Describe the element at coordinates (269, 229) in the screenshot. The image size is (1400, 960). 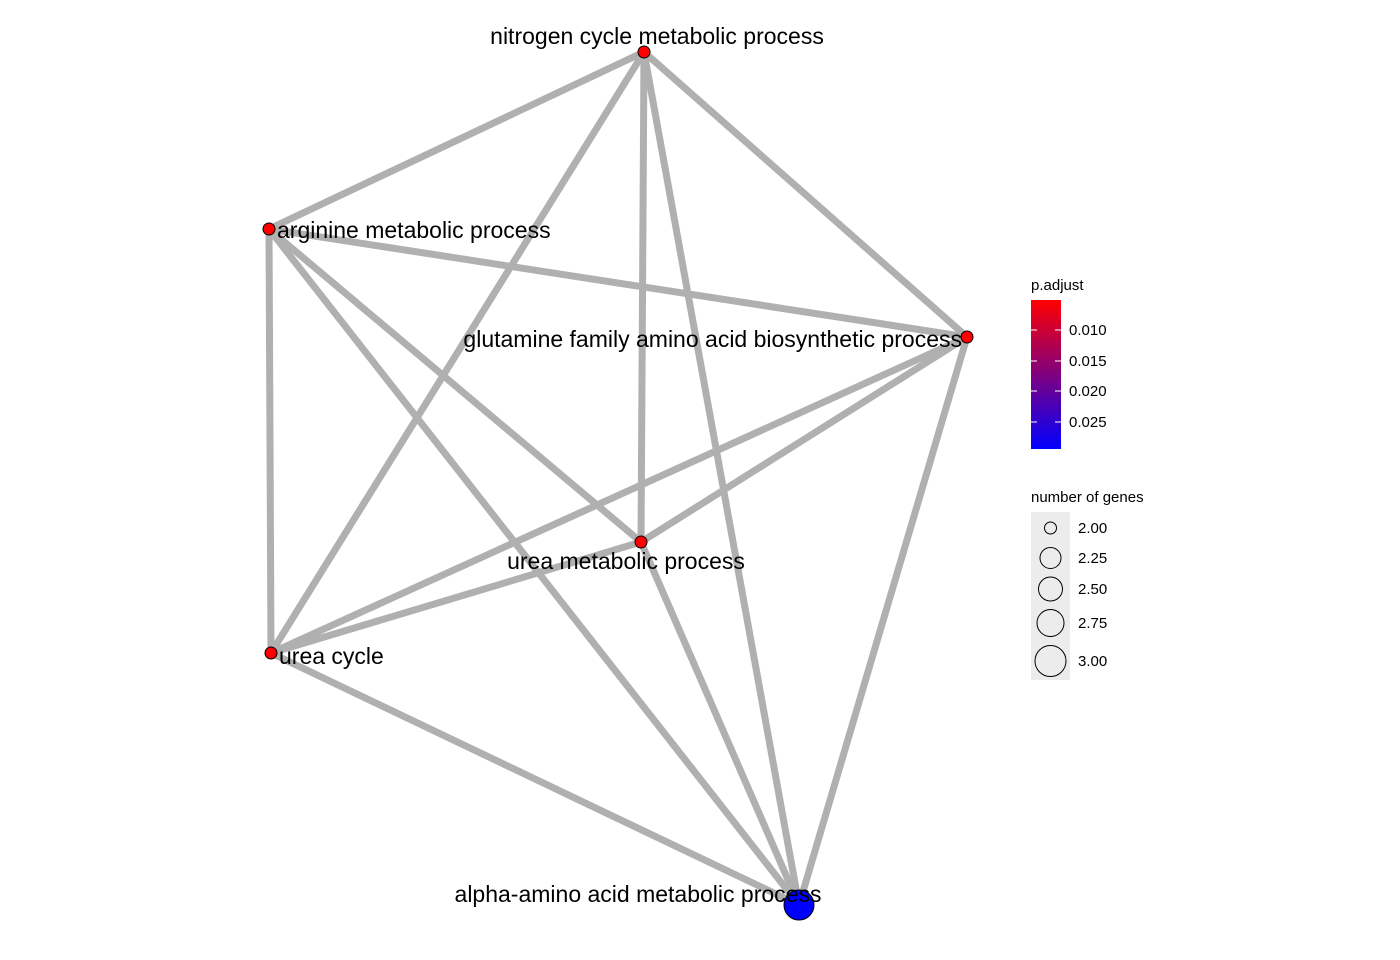
I see `node-arginine` at that location.